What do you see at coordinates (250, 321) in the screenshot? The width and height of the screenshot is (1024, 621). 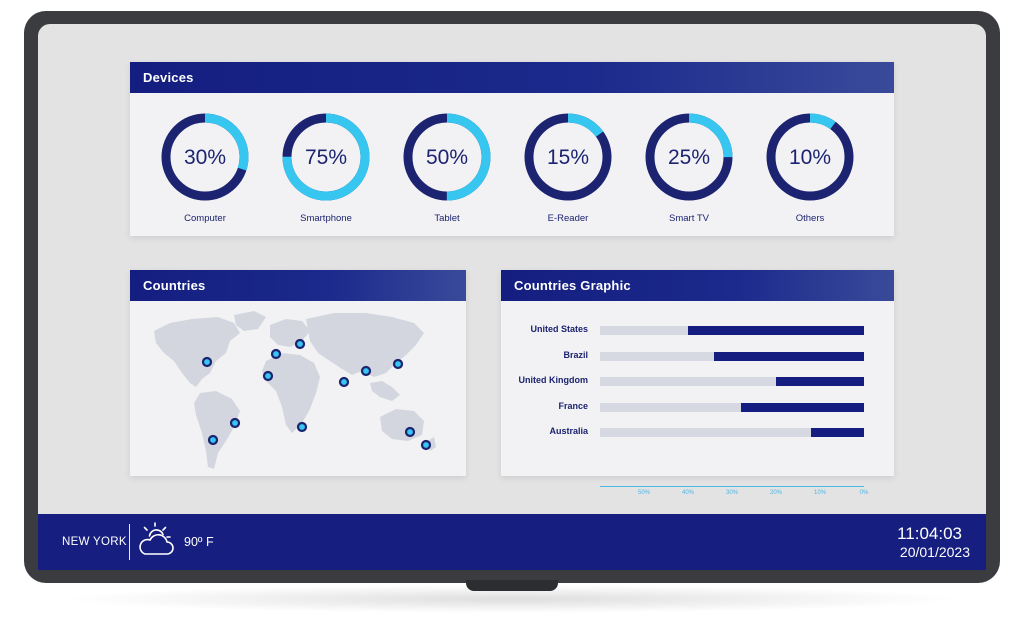 I see `map-greenland` at bounding box center [250, 321].